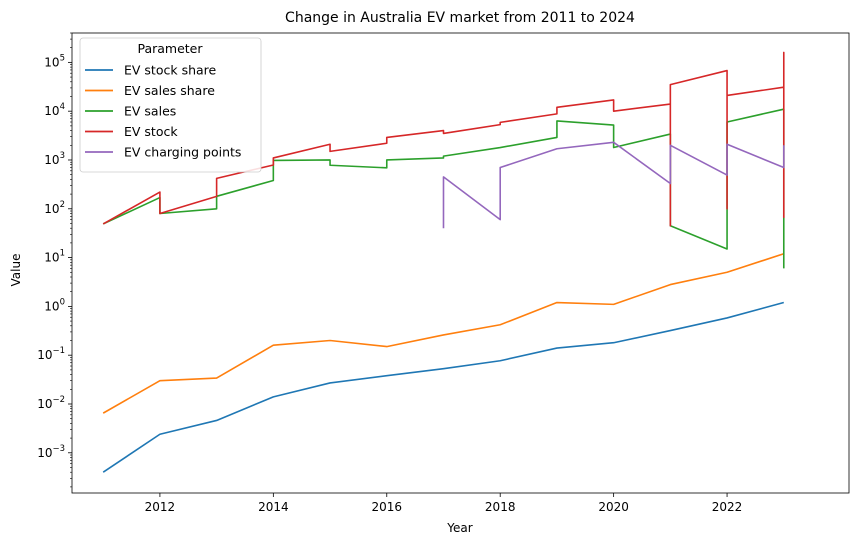  What do you see at coordinates (51, 452) in the screenshot?
I see `y-tick-label: 10⁻³` at bounding box center [51, 452].